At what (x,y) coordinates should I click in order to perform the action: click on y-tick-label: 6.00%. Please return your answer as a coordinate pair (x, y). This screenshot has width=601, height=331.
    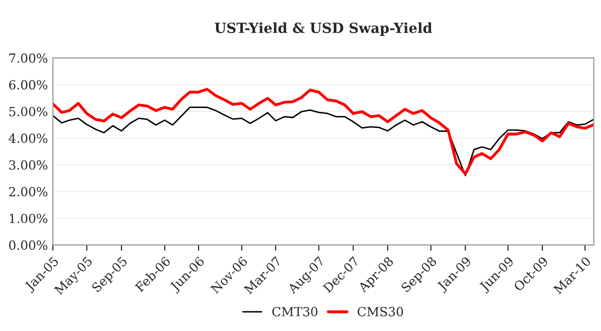
    Looking at the image, I should click on (28, 85).